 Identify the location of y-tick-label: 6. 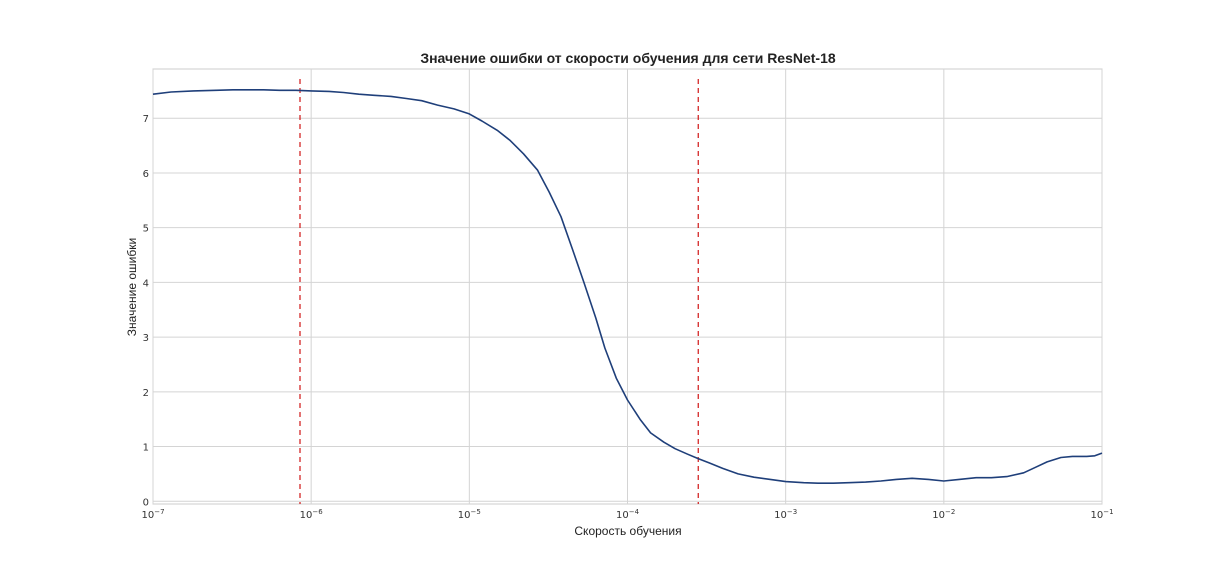
(146, 174).